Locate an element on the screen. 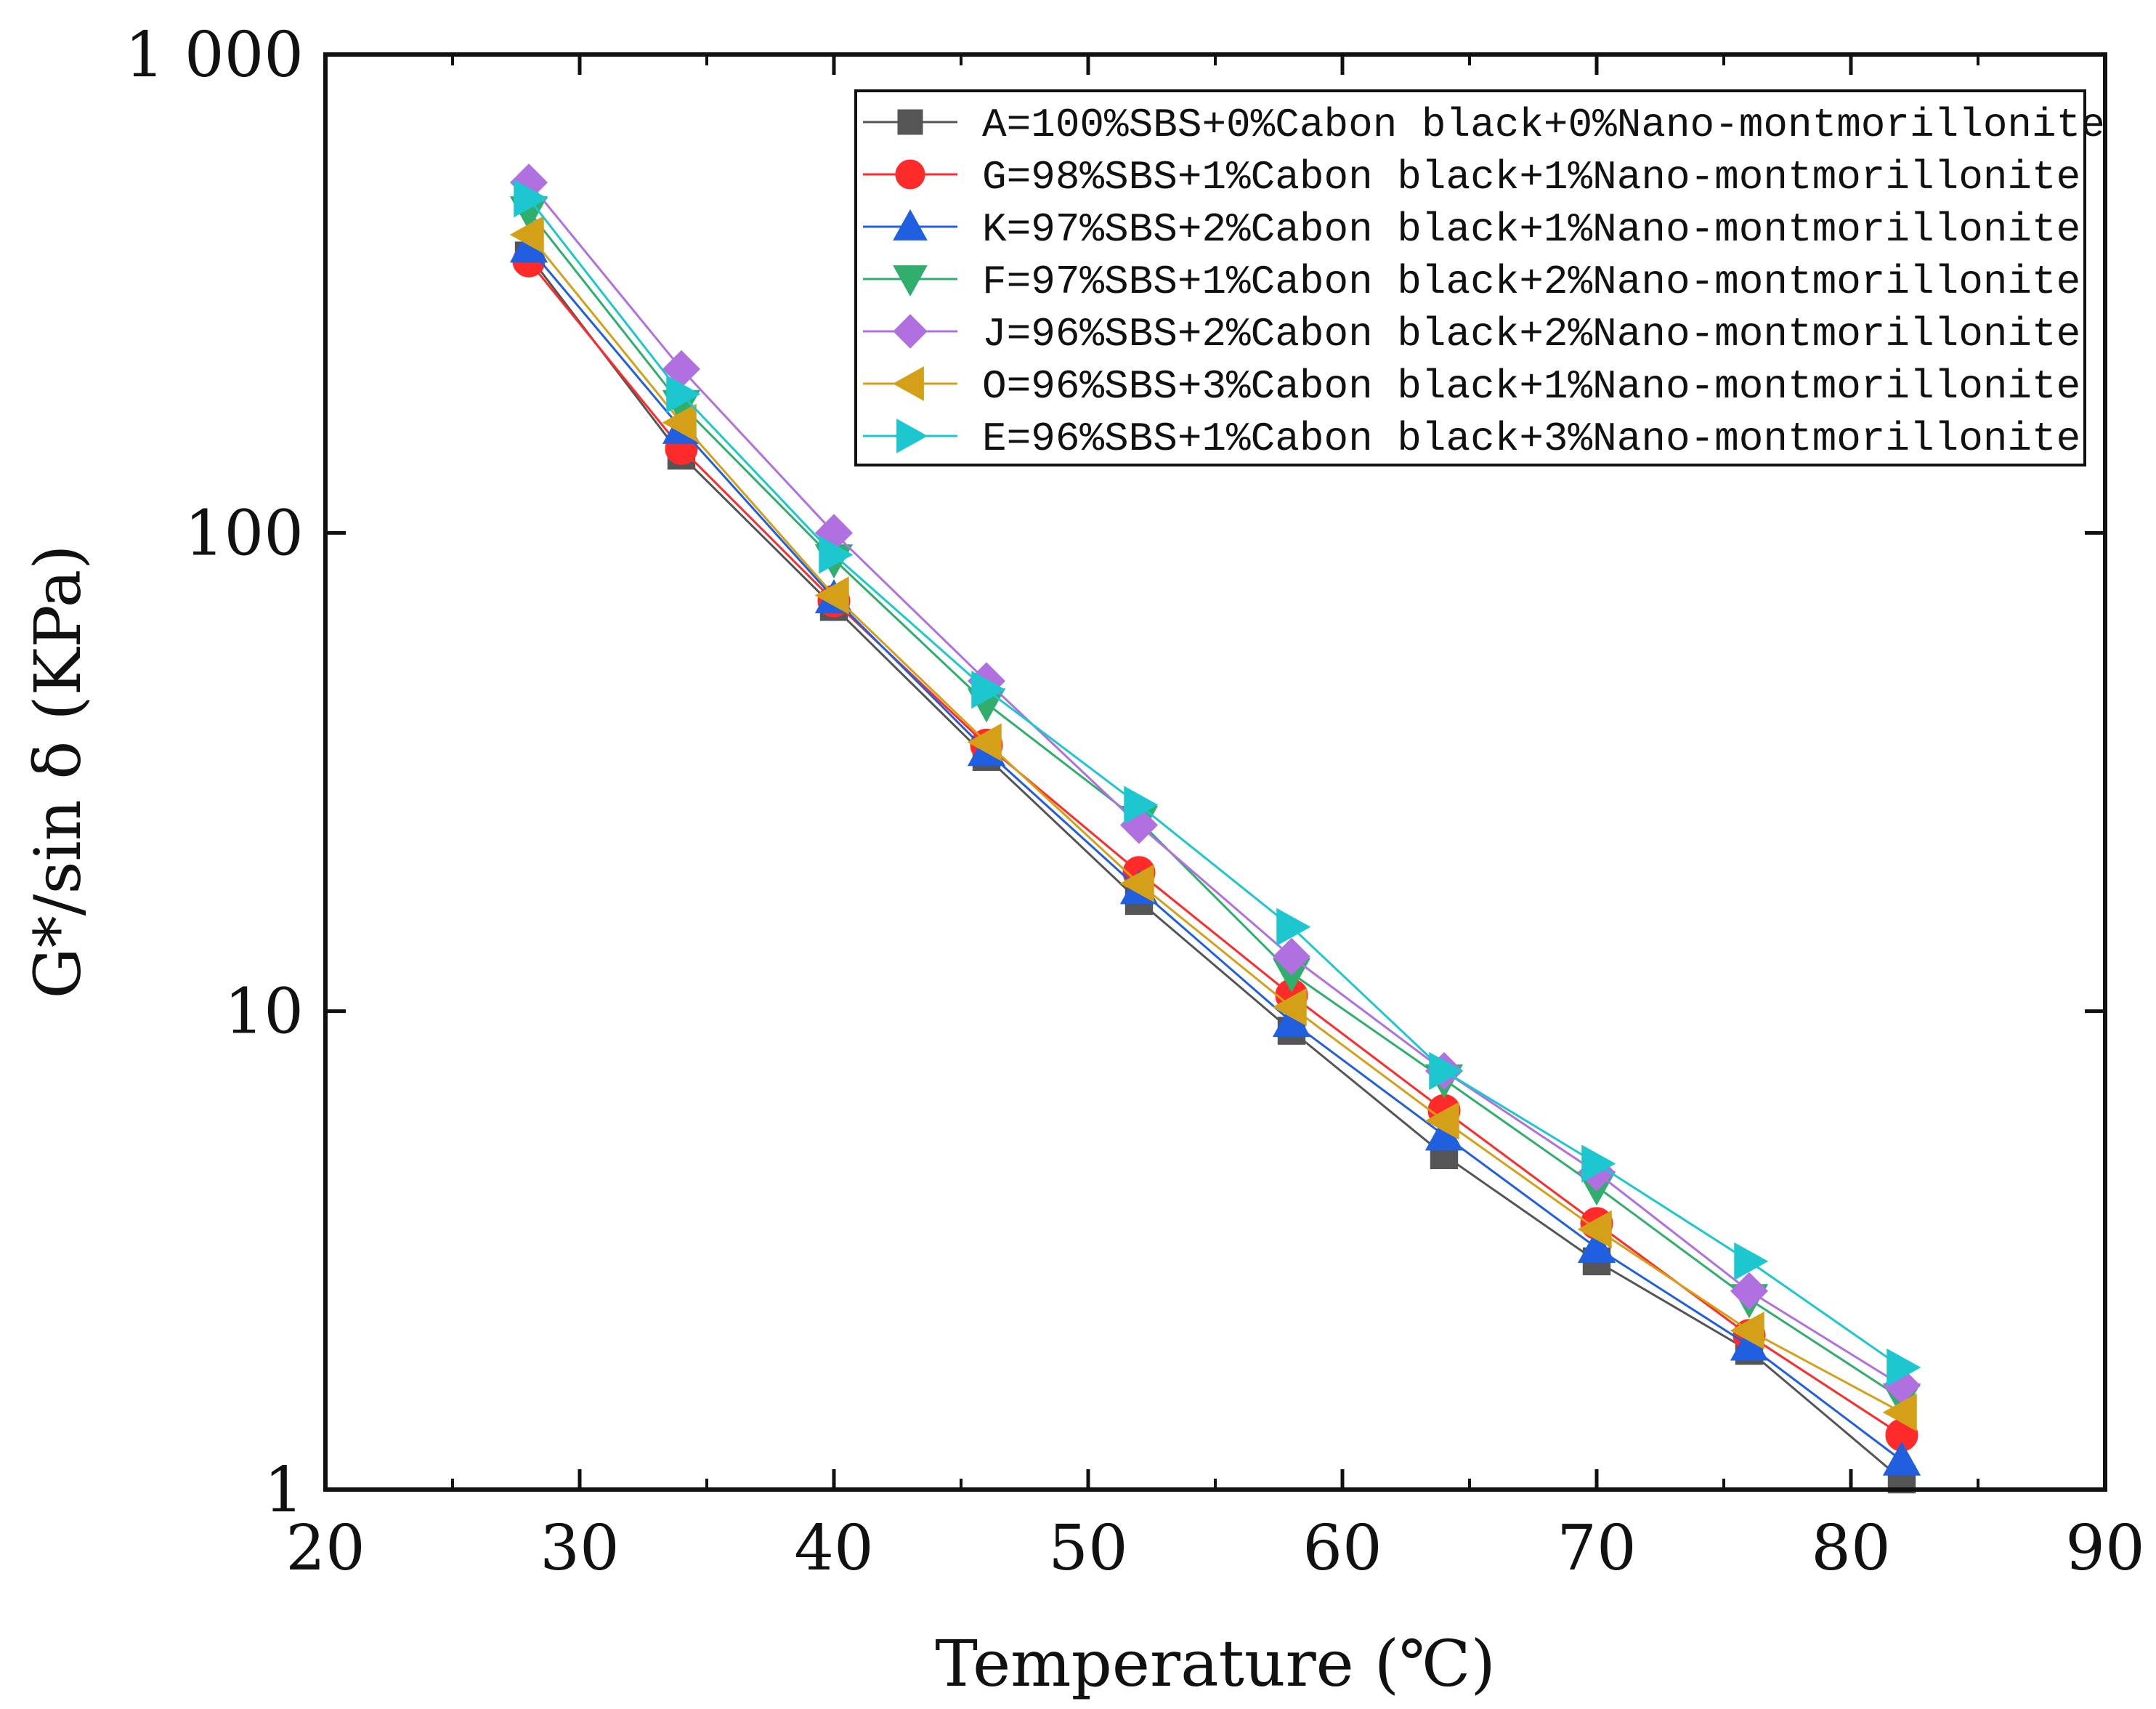 The image size is (2156, 1709). x-tick-label: 30 is located at coordinates (579, 1548).